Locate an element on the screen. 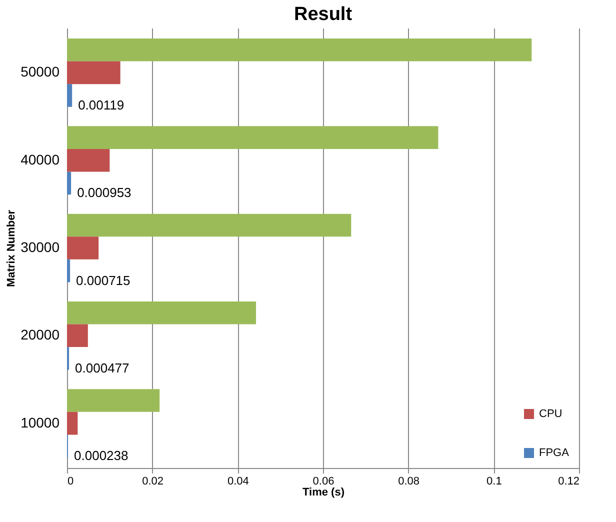 The image size is (616, 522). data-label: 0.000238 is located at coordinates (101, 456).